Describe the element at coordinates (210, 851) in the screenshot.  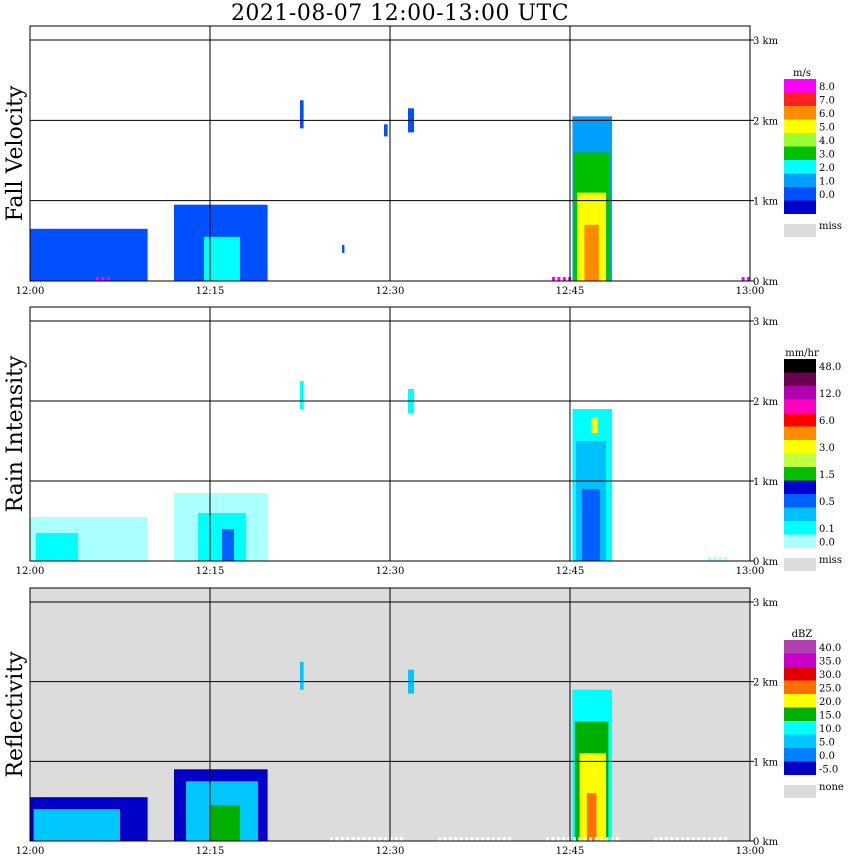
I see `x-tick-label: 12:15` at that location.